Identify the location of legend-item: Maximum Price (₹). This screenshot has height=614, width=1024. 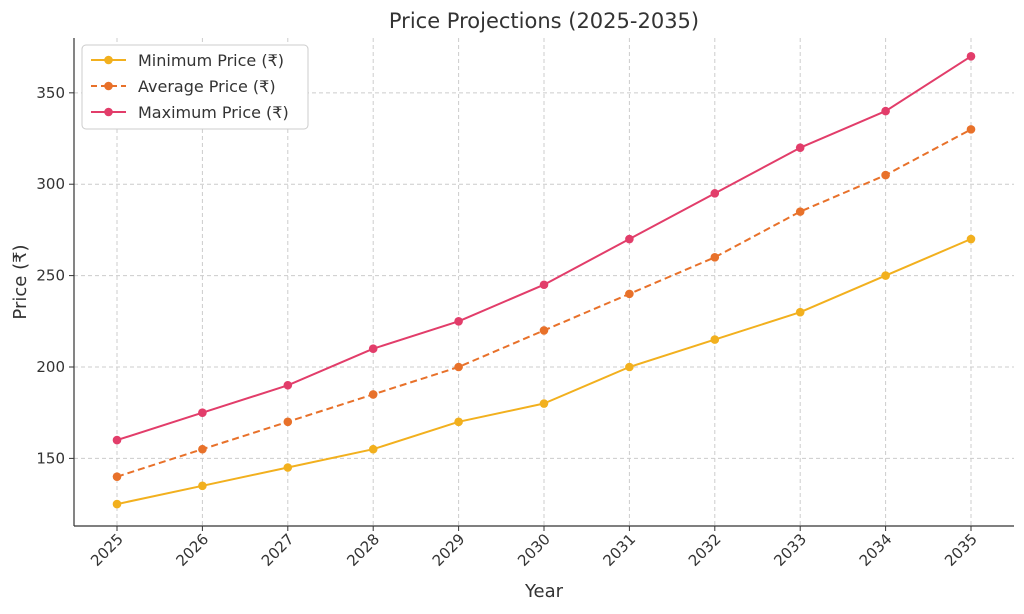
(190, 112).